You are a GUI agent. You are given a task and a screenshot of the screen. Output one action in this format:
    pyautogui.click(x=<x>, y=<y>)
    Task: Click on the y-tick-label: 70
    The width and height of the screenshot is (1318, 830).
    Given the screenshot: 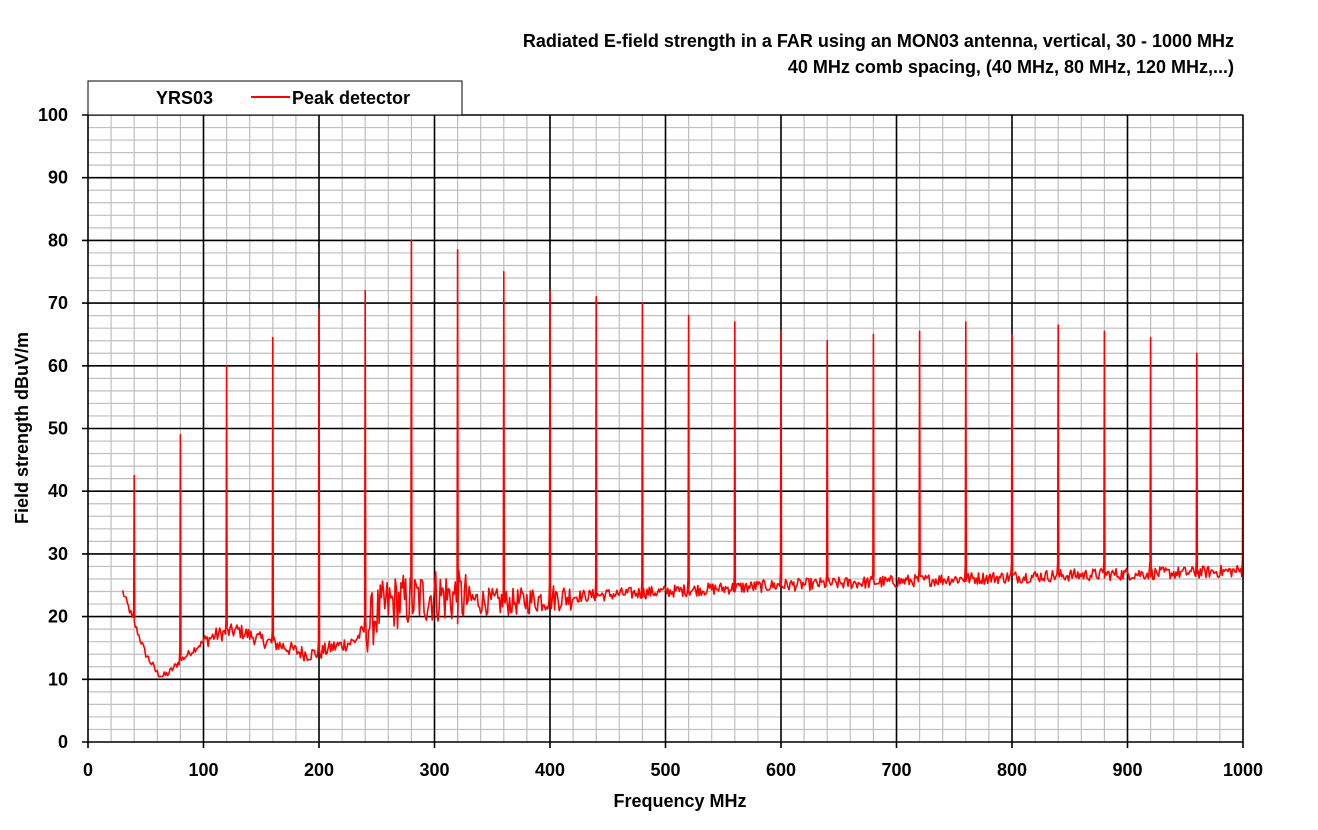 What is the action you would take?
    pyautogui.click(x=58, y=303)
    